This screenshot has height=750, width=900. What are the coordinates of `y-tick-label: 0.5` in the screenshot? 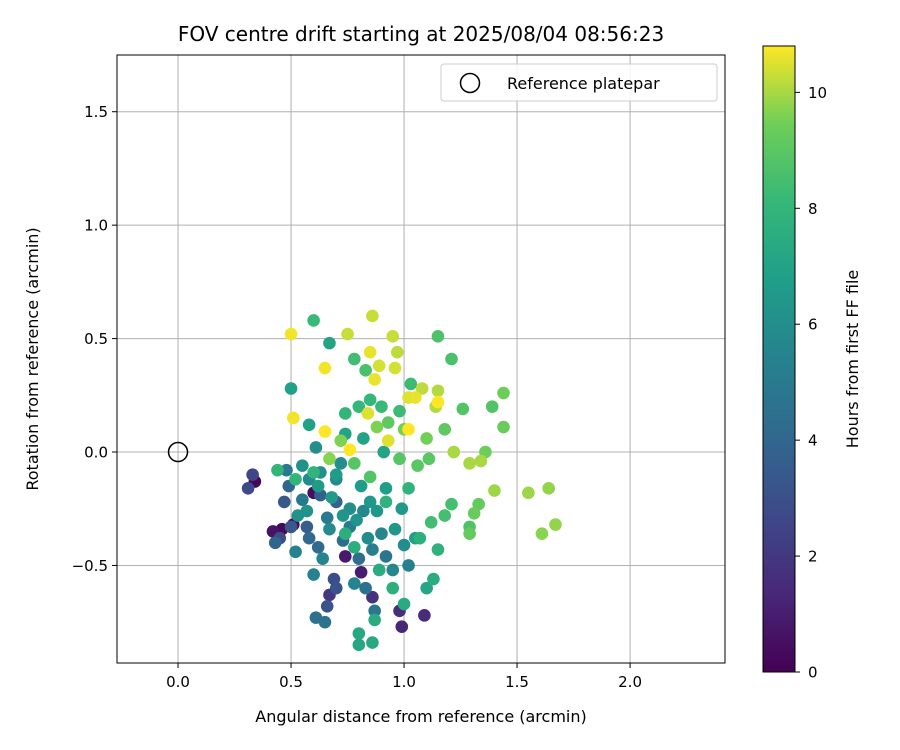 It's located at (96, 339).